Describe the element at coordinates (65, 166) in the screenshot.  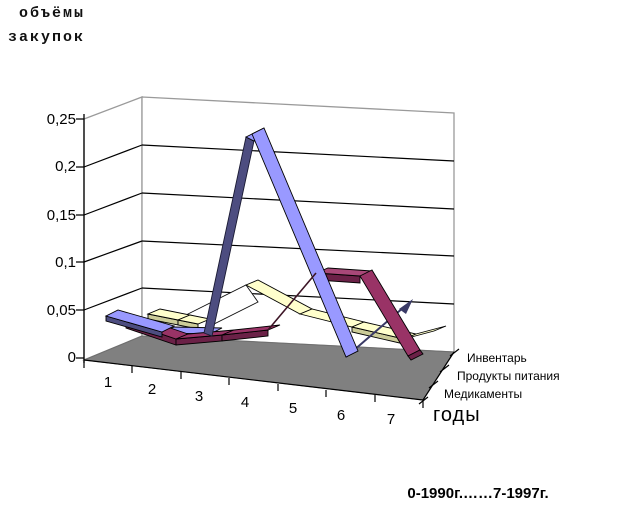
I see `y-tick-label-02: 0,2` at that location.